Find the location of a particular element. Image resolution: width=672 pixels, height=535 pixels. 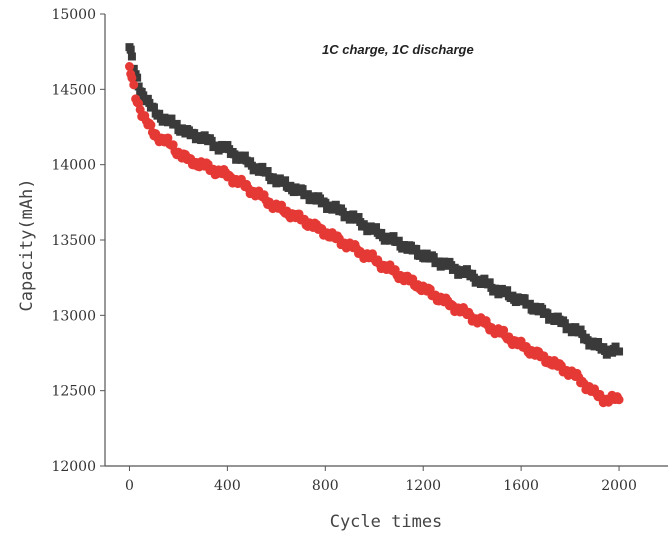

y-axis-title: Capacity(mAh) is located at coordinates (27, 244).